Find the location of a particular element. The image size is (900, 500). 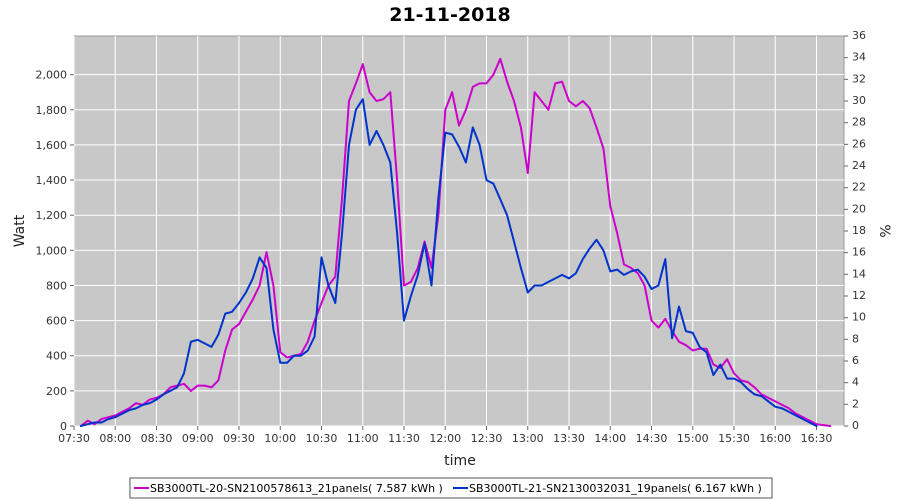

x-tick-label: 10:00 is located at coordinates (280, 438).